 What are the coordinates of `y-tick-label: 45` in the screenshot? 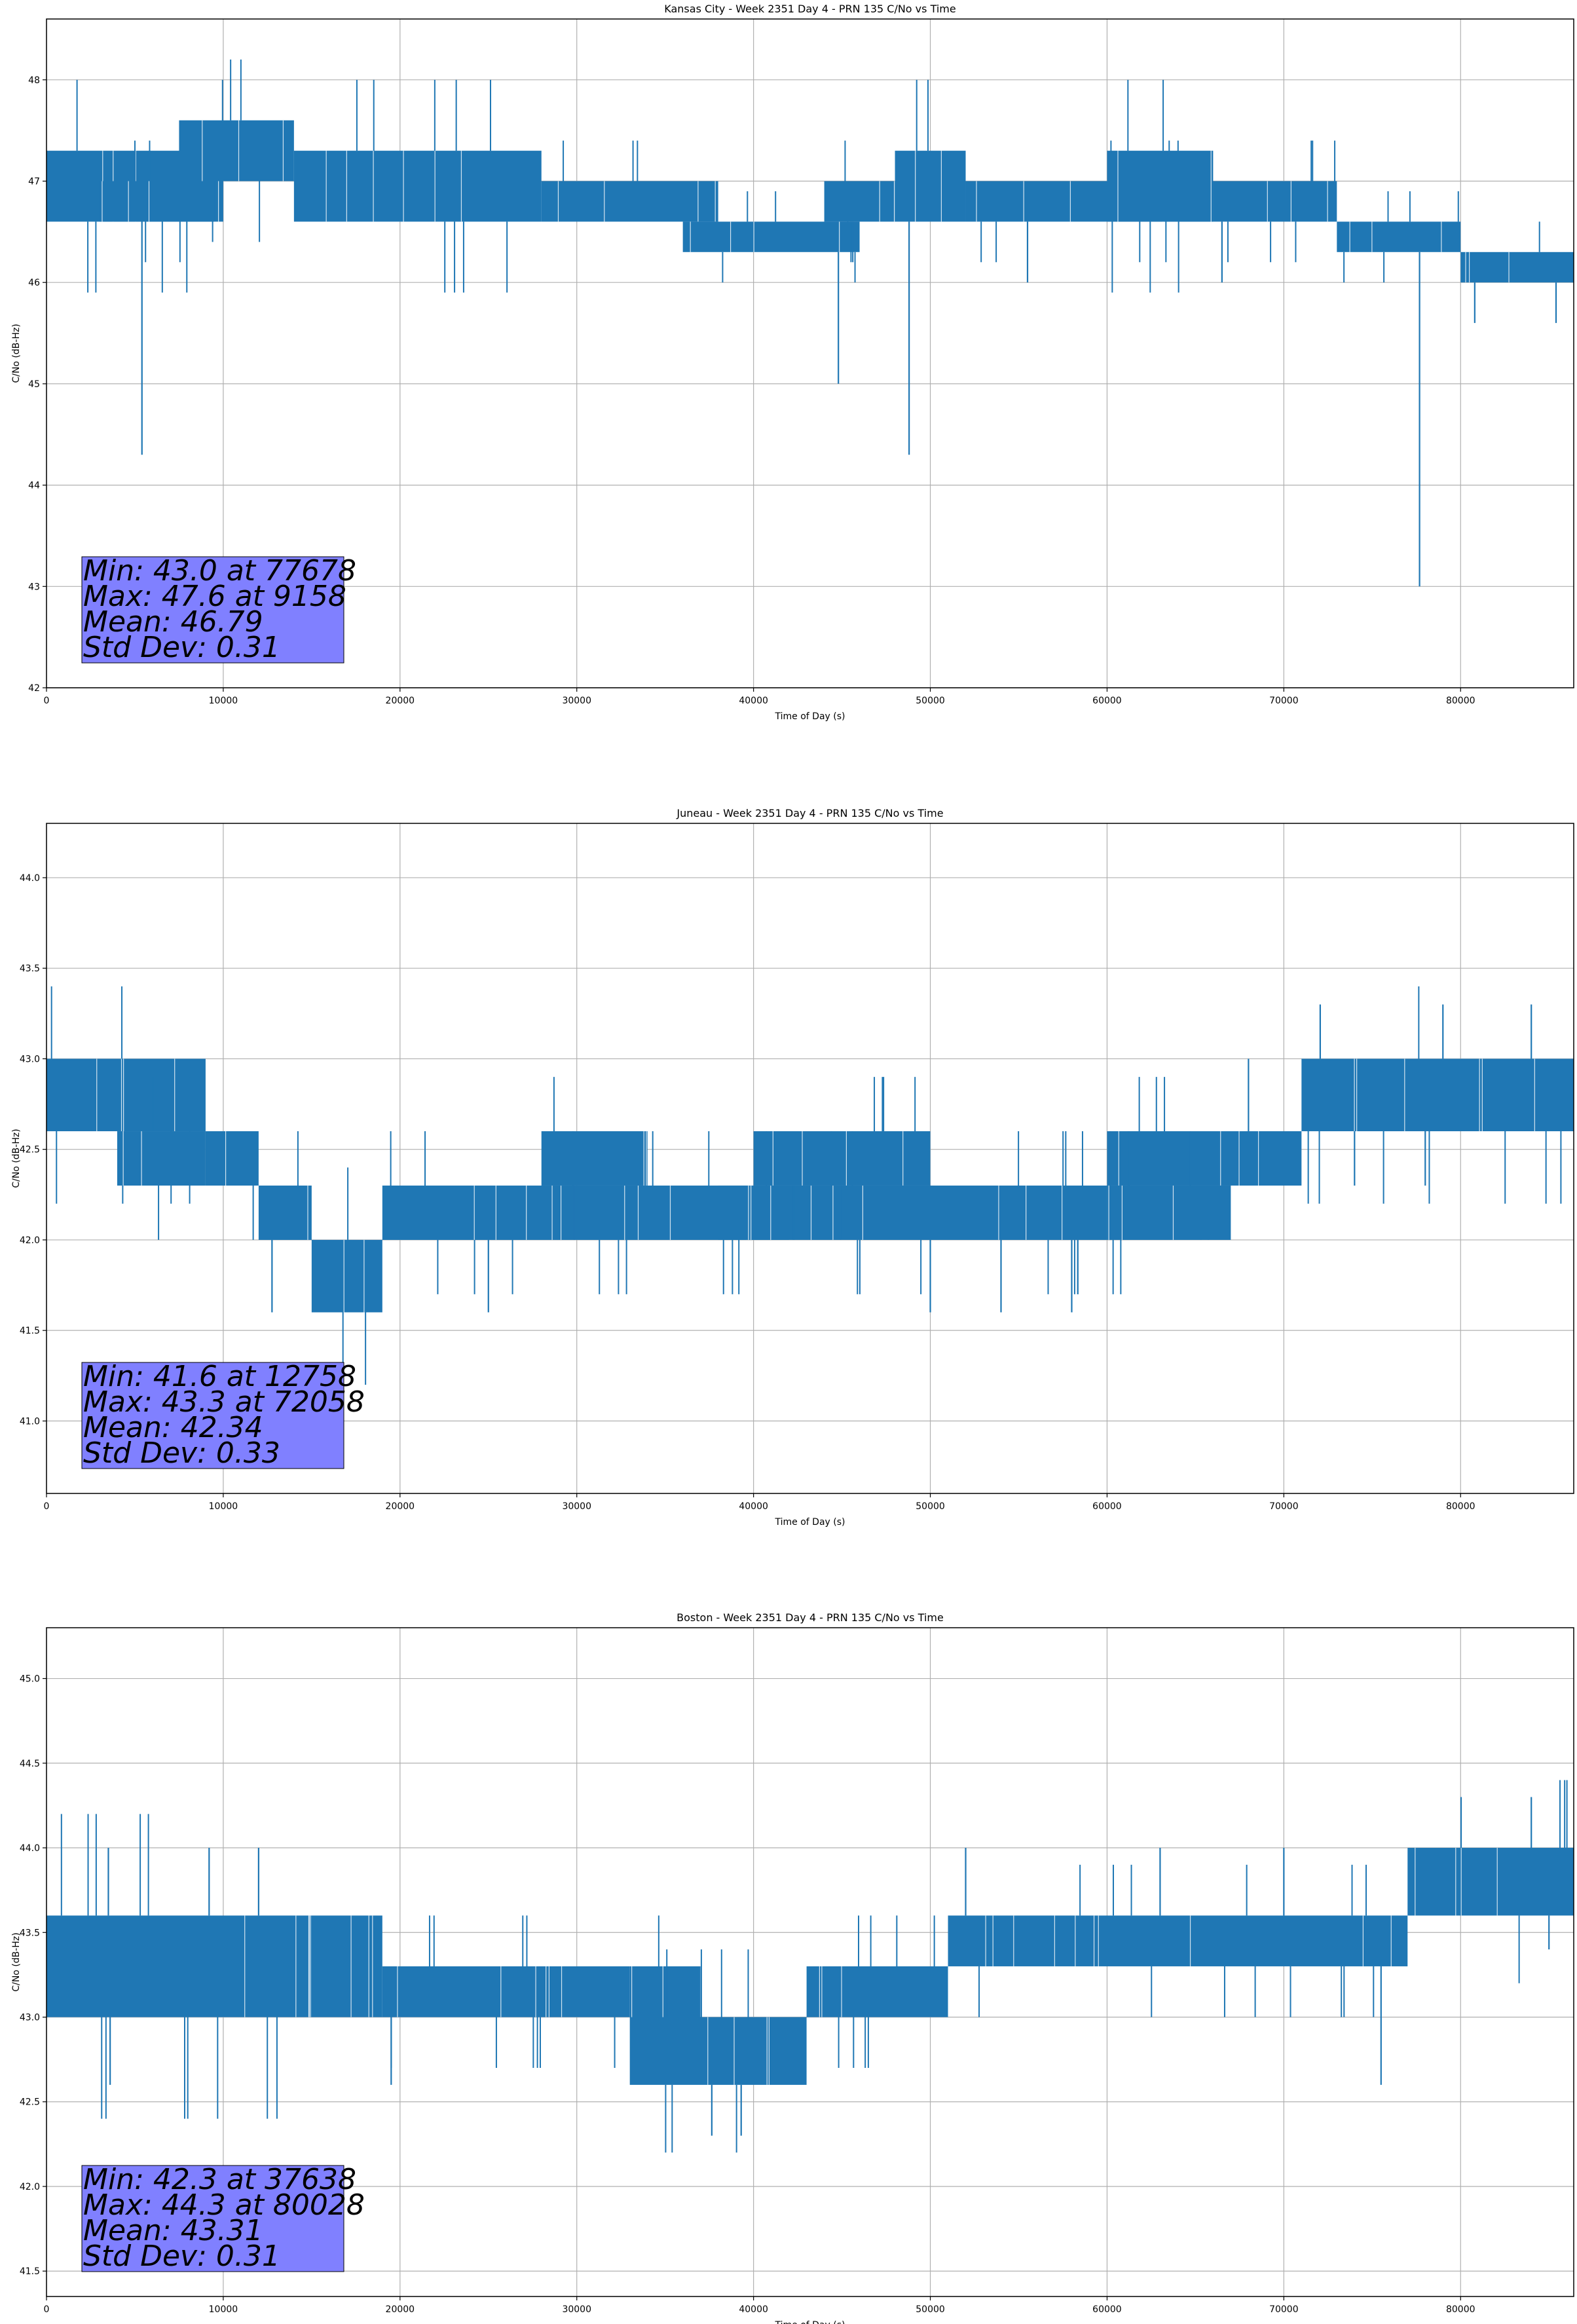 It's located at (34, 384).